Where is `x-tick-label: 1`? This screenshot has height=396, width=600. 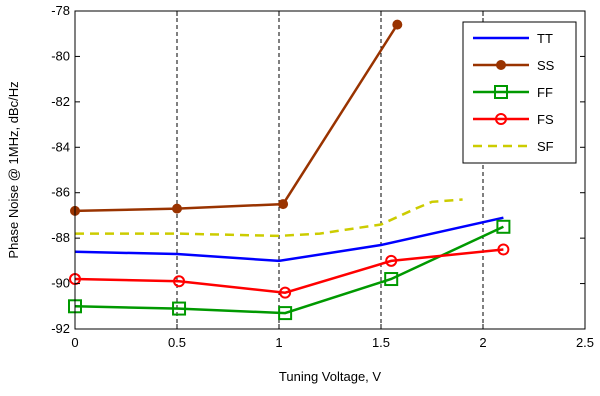
x-tick-label: 1 is located at coordinates (278, 342).